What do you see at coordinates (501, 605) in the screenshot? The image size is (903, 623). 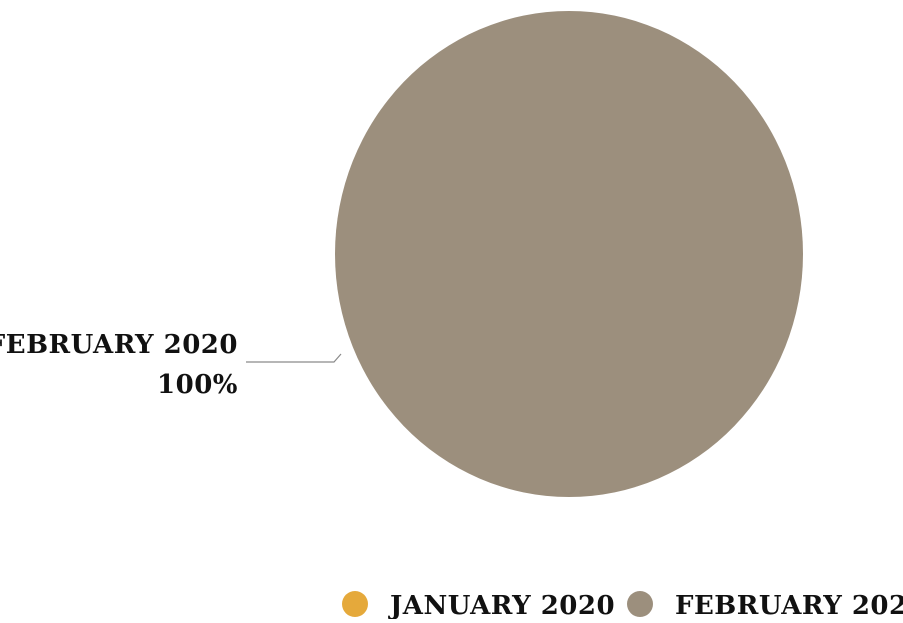 I see `legend-label-january-2020: JANUARY 2020` at bounding box center [501, 605].